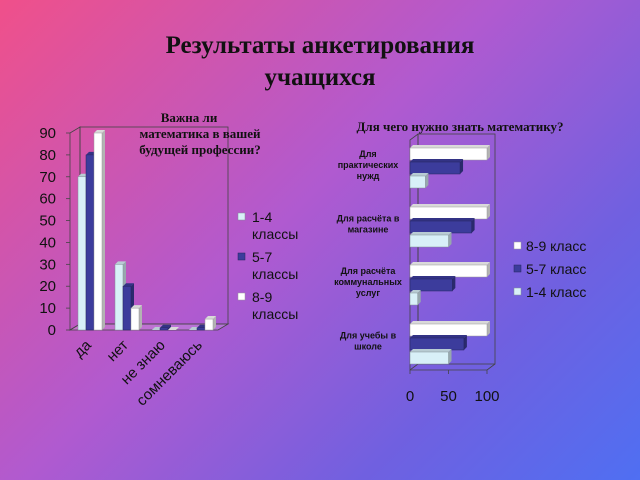 This screenshot has height=480, width=640. What do you see at coordinates (200, 133) in the screenshot?
I see `chart1-title-line: математика в вашей` at bounding box center [200, 133].